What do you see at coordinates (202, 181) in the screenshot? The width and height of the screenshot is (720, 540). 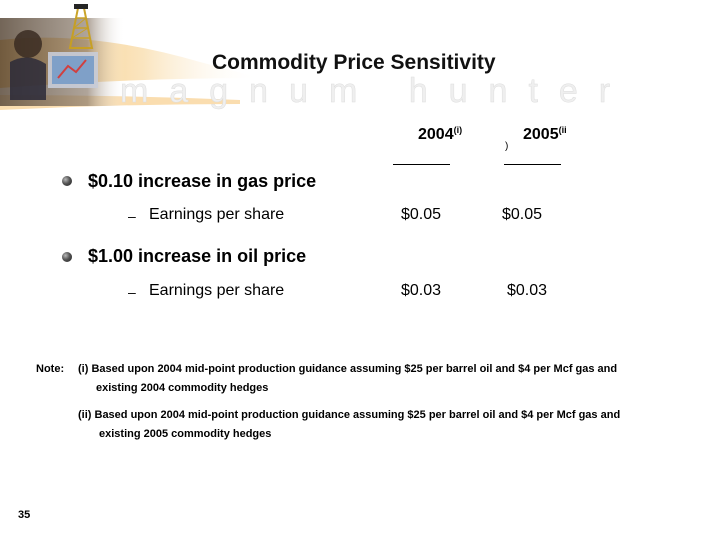 I see `item-heading: $0.10 increase in gas price` at bounding box center [202, 181].